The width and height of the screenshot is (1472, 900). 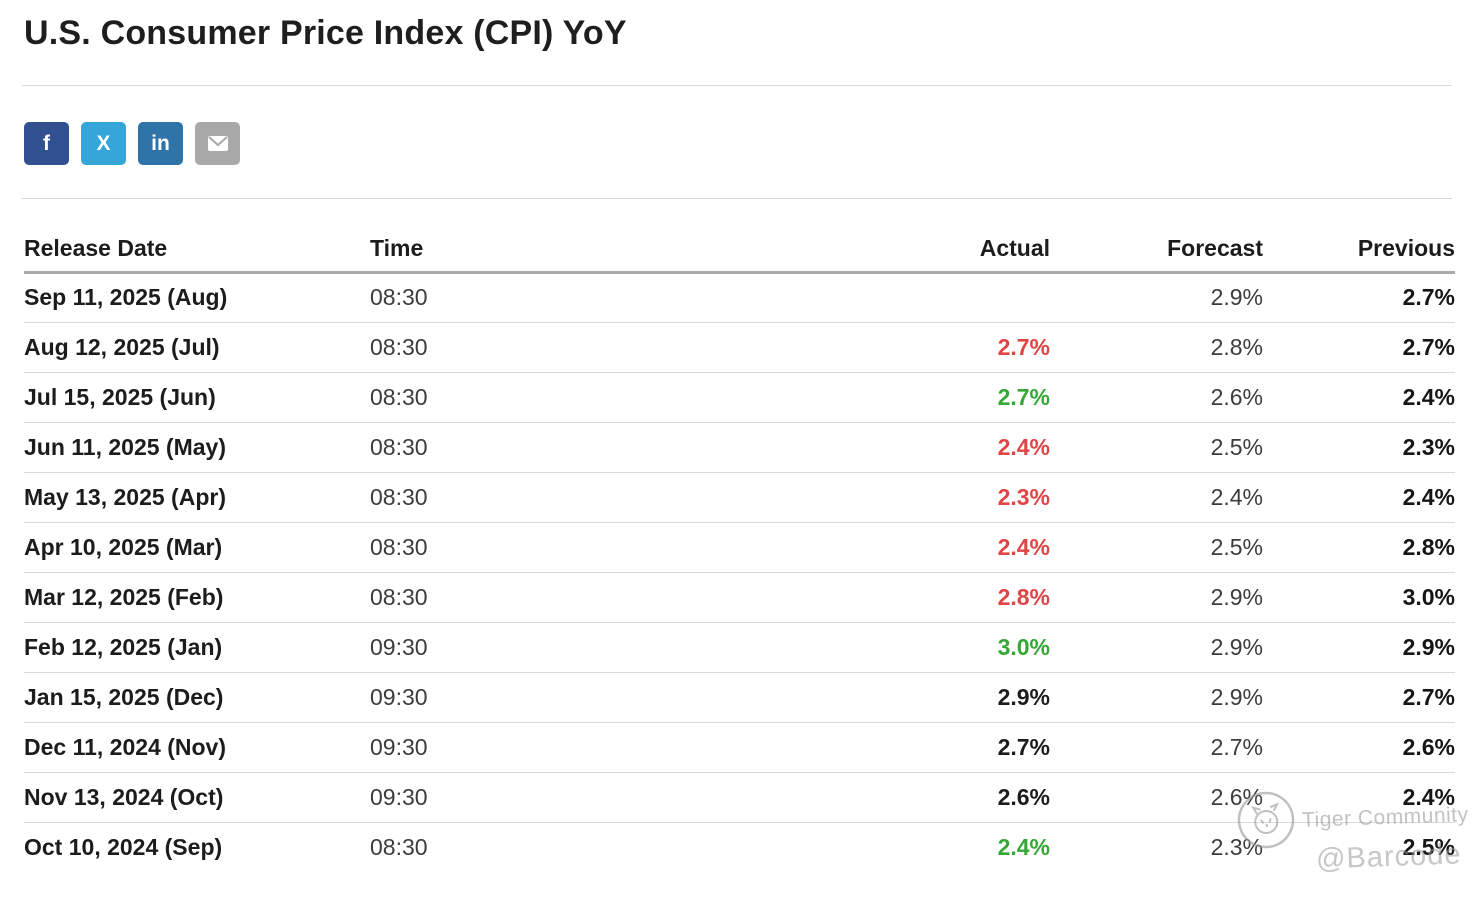 I want to click on table-row: Jan 15, 2025 (Dec) 09:30 2.9% 2.9% 2.7%, so click(x=739, y=697).